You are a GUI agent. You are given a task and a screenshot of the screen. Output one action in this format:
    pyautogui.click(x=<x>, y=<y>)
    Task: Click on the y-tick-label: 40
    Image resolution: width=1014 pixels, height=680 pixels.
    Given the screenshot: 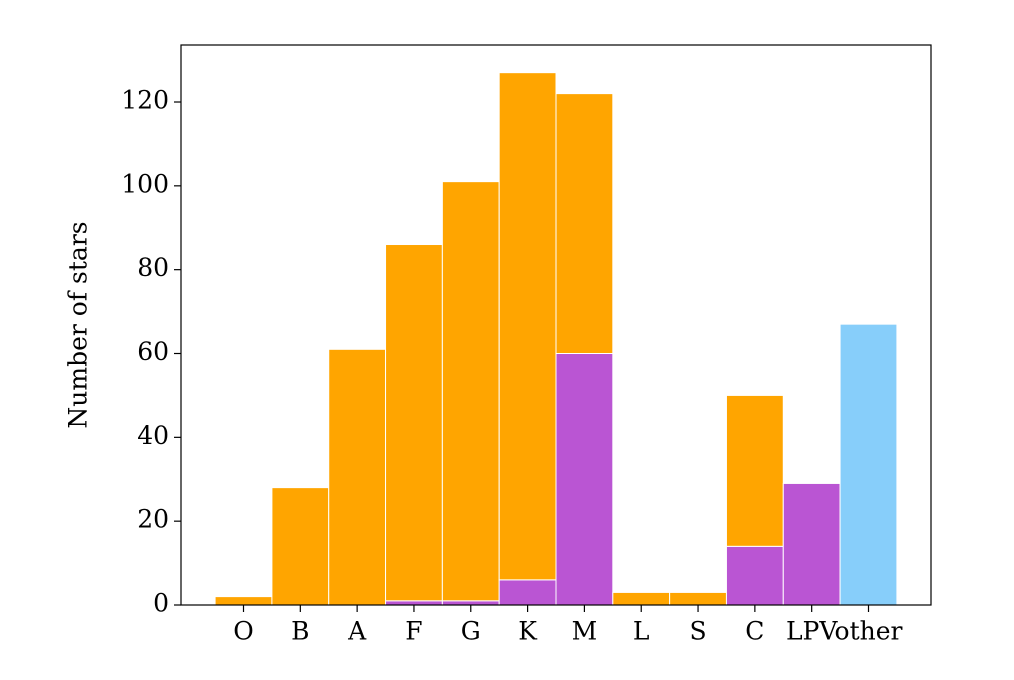 What is the action you would take?
    pyautogui.click(x=153, y=435)
    